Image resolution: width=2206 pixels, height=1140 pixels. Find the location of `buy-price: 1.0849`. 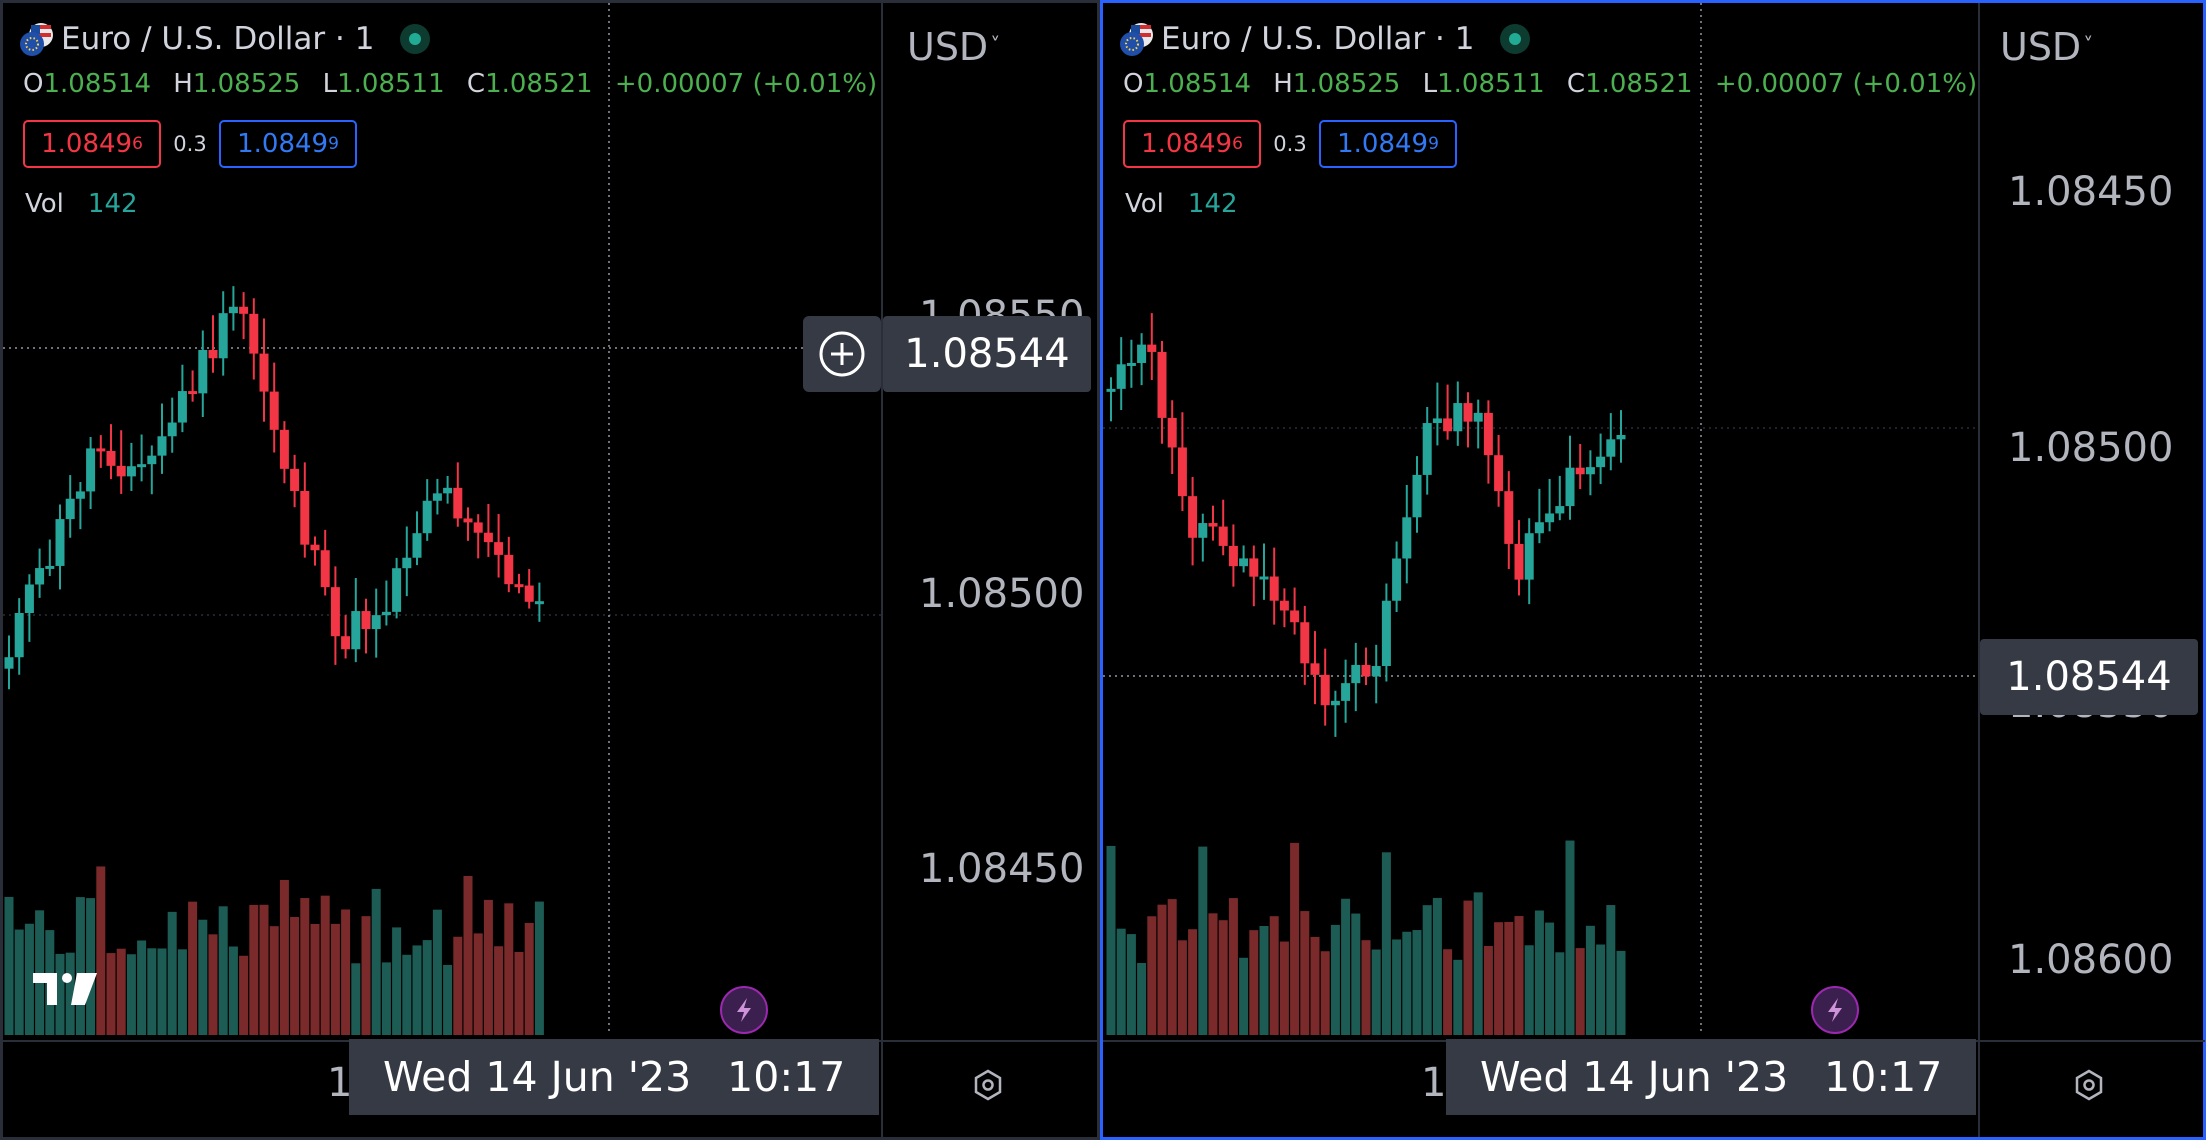

buy-price: 1.0849 is located at coordinates (283, 144).